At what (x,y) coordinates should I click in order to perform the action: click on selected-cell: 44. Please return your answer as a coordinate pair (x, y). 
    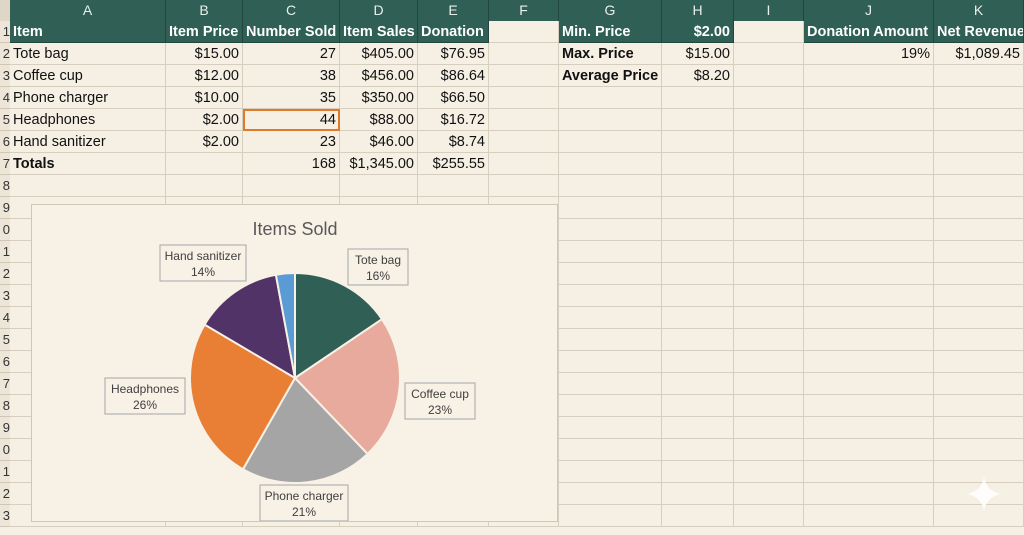
    Looking at the image, I should click on (291, 120).